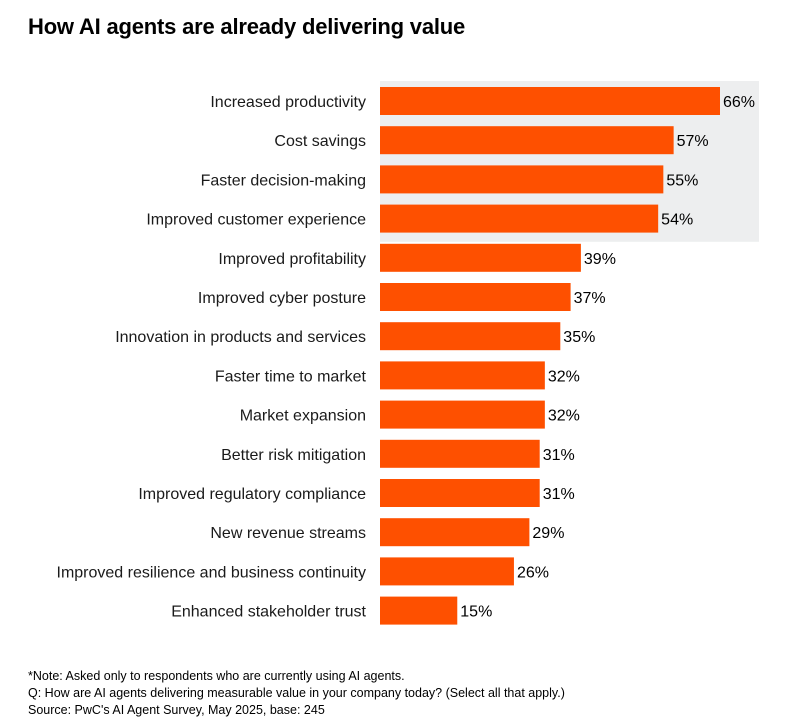 The height and width of the screenshot is (724, 793). What do you see at coordinates (476, 612) in the screenshot?
I see `value-label: 15%` at bounding box center [476, 612].